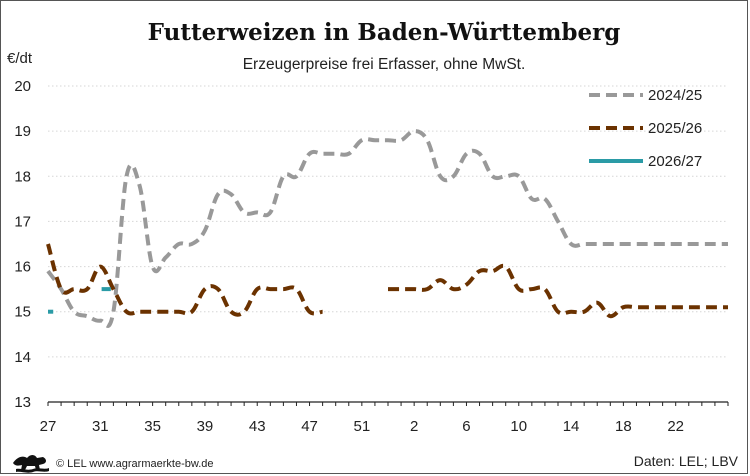  I want to click on y-tick-labels: 13 14 15 16 17 18 19 20, so click(22, 244).